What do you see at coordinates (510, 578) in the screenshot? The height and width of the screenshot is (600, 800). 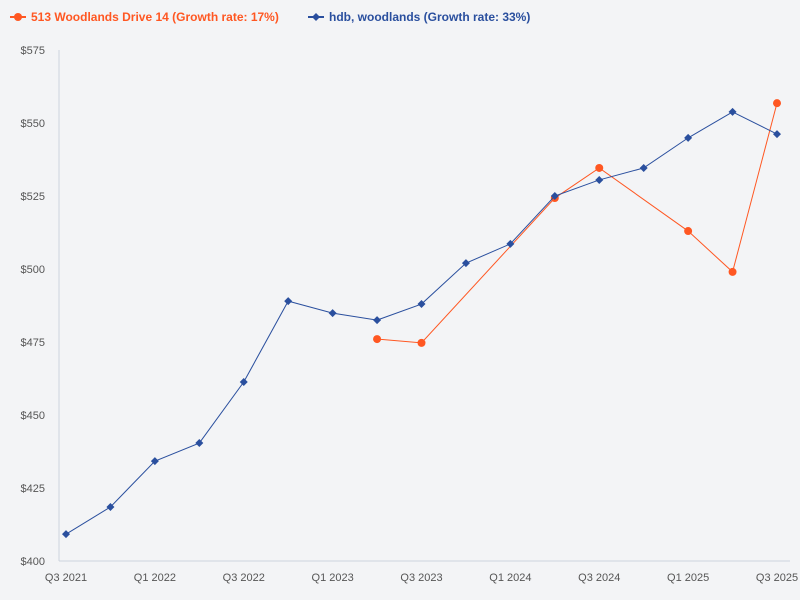 I see `x-tick-label: Q1 2024` at bounding box center [510, 578].